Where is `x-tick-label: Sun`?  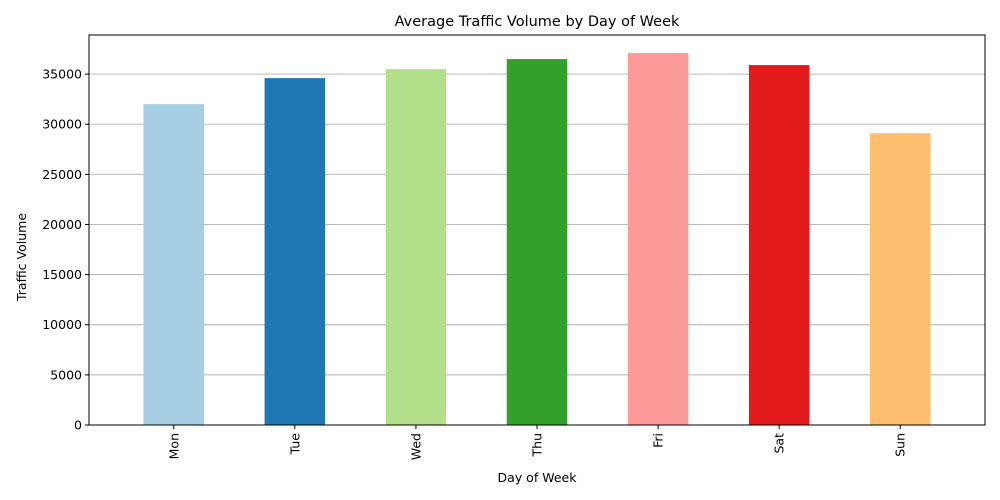 x-tick-label: Sun is located at coordinates (900, 445).